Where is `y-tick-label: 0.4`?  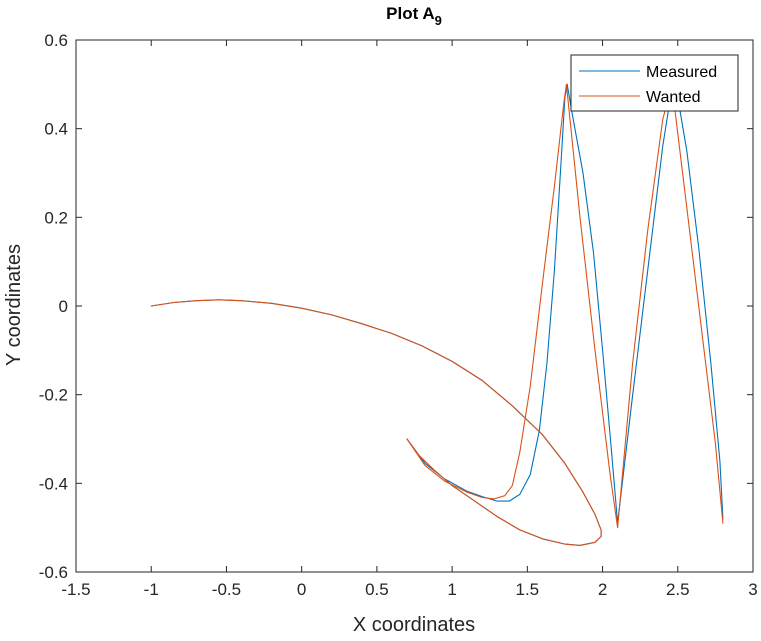
y-tick-label: 0.4 is located at coordinates (56, 129).